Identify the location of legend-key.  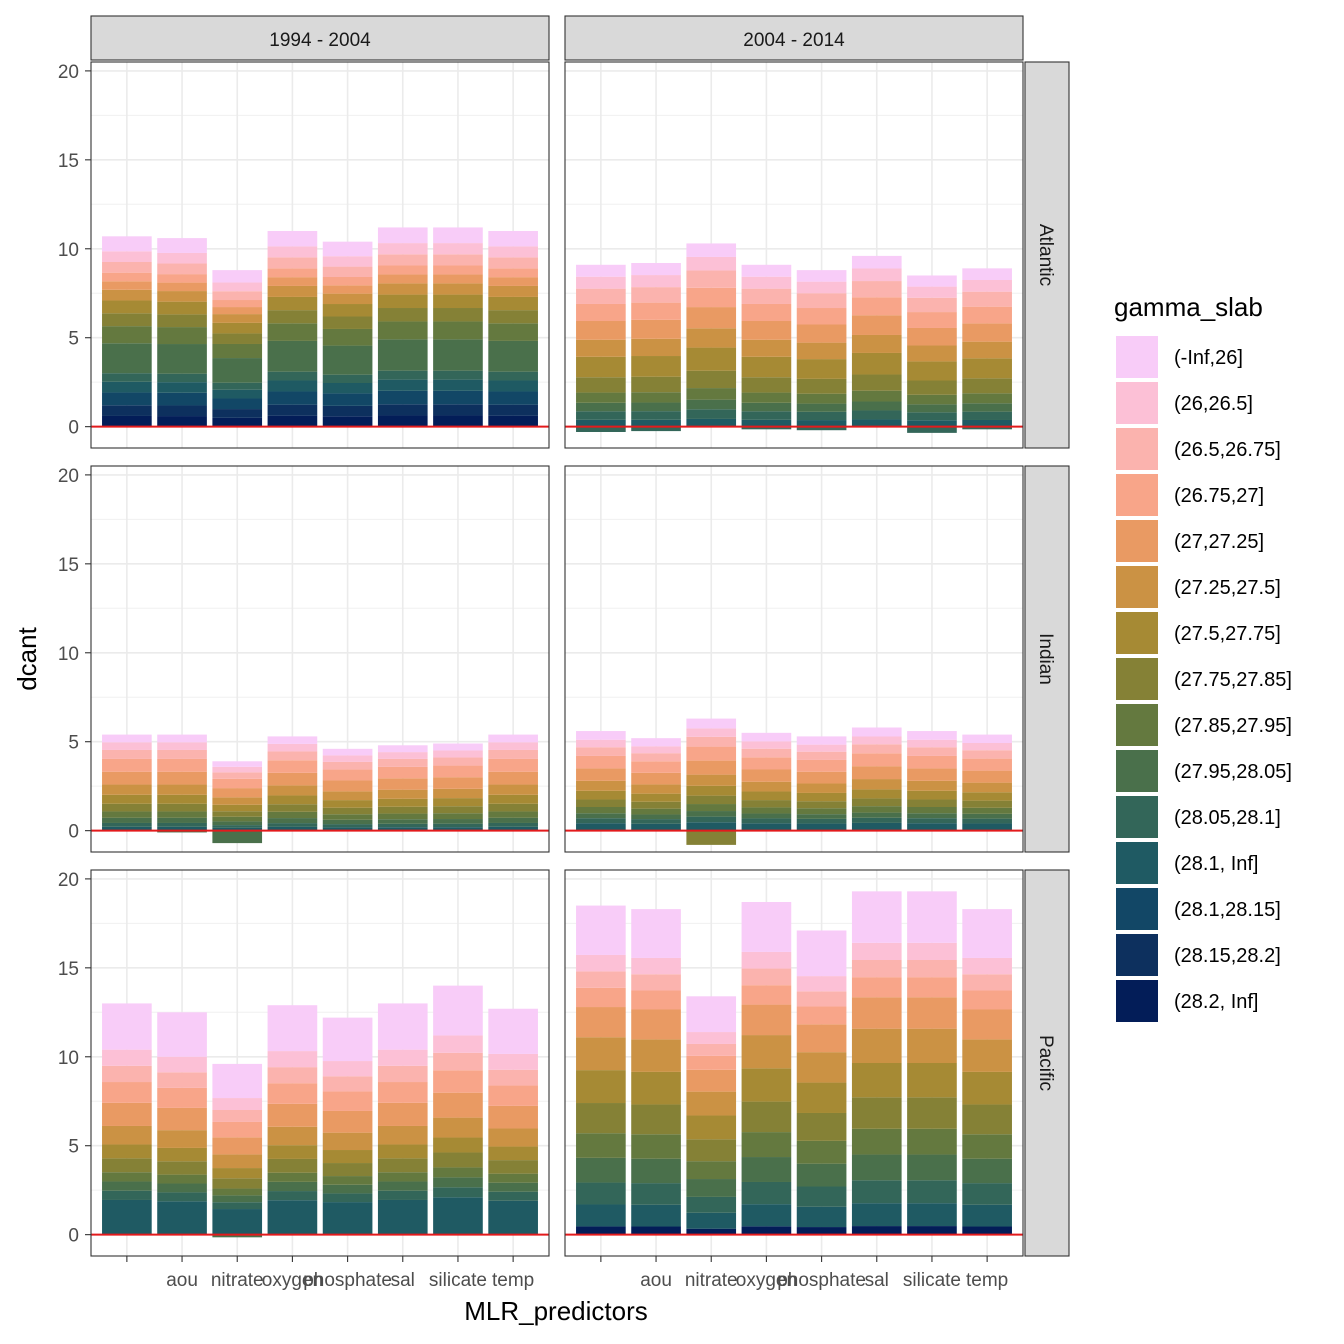
(1137, 679).